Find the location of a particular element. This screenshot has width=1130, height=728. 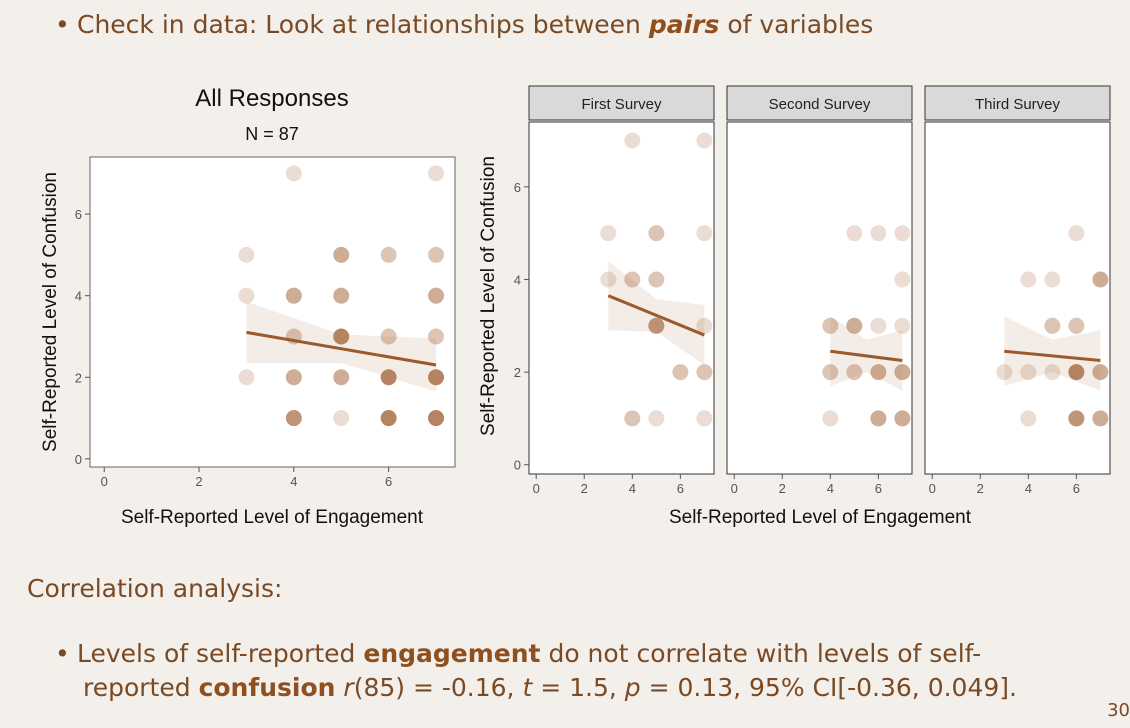

stat-p-value: = 0.13, 95% CI[-0.36, 0.049]. is located at coordinates (828, 687).